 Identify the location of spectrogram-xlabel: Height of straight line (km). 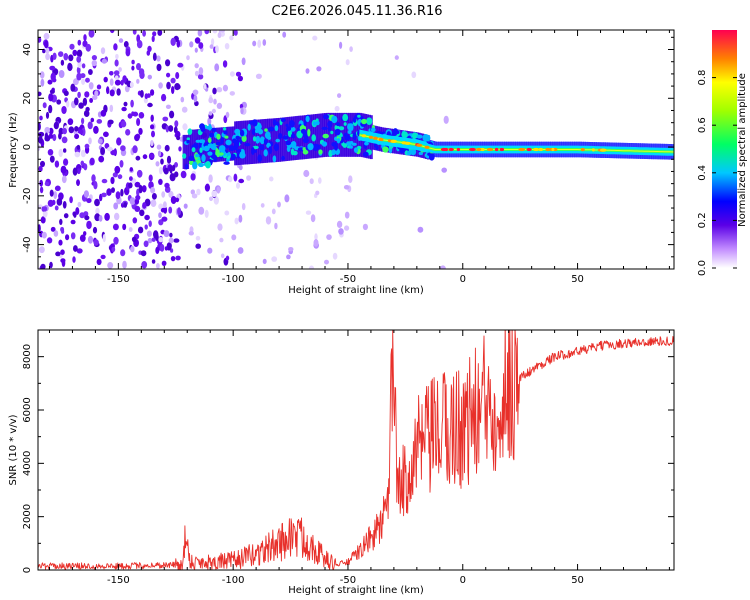
(356, 290).